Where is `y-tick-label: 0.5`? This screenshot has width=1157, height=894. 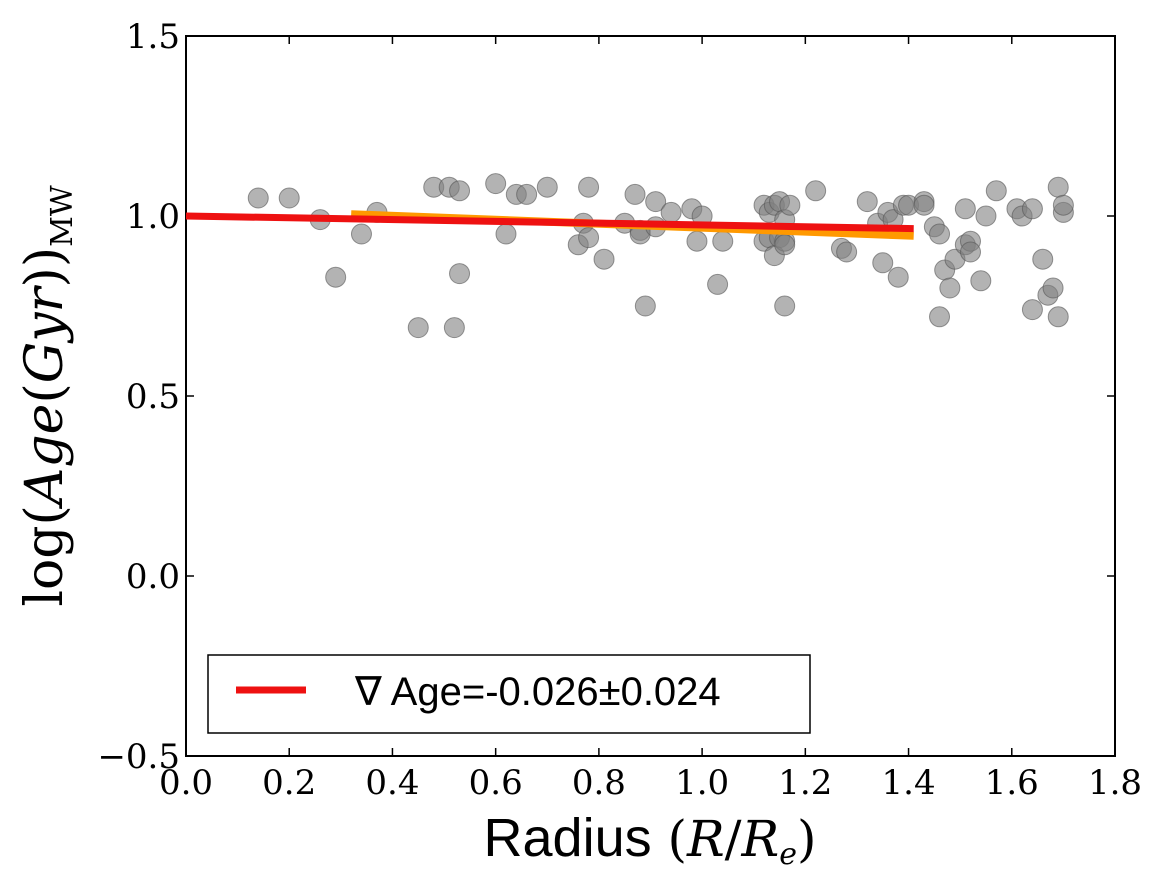 y-tick-label: 0.5 is located at coordinates (153, 397).